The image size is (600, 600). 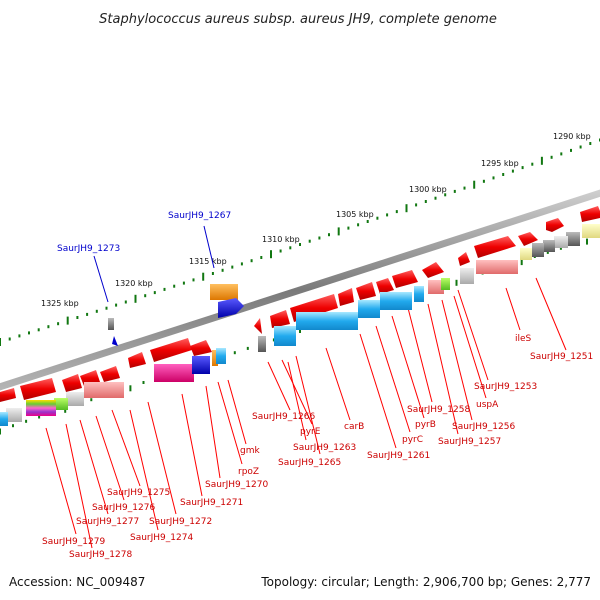 What do you see at coordinates (73, 542) in the screenshot?
I see `gene-label-saurjh9-1279: SaurJH9_1279` at bounding box center [73, 542].